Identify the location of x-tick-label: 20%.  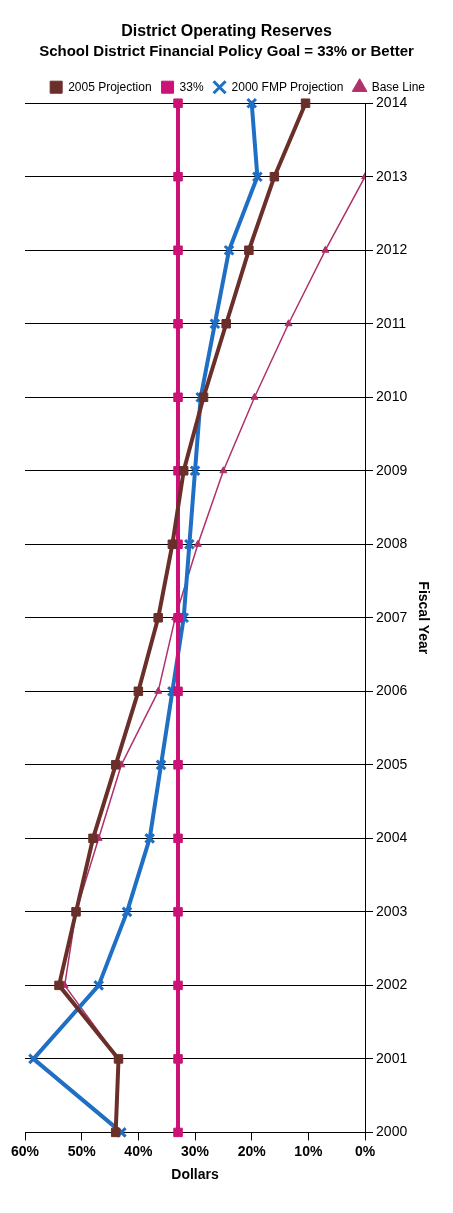
(252, 1150).